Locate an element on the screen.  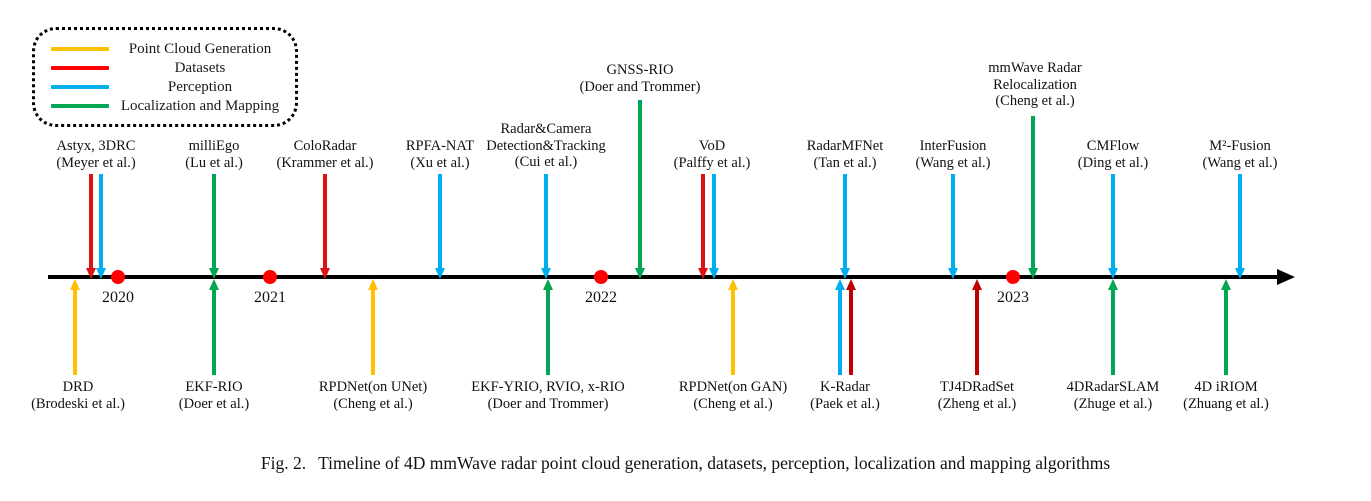
event-label-line: 4DRadarSLAM is located at coordinates (1113, 387).